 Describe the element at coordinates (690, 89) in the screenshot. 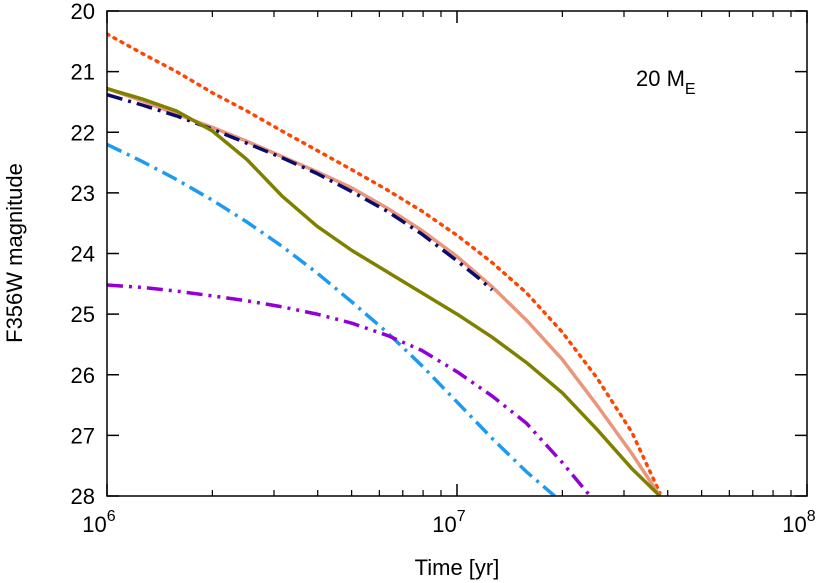

I see `mass-annotation-sub: E` at that location.